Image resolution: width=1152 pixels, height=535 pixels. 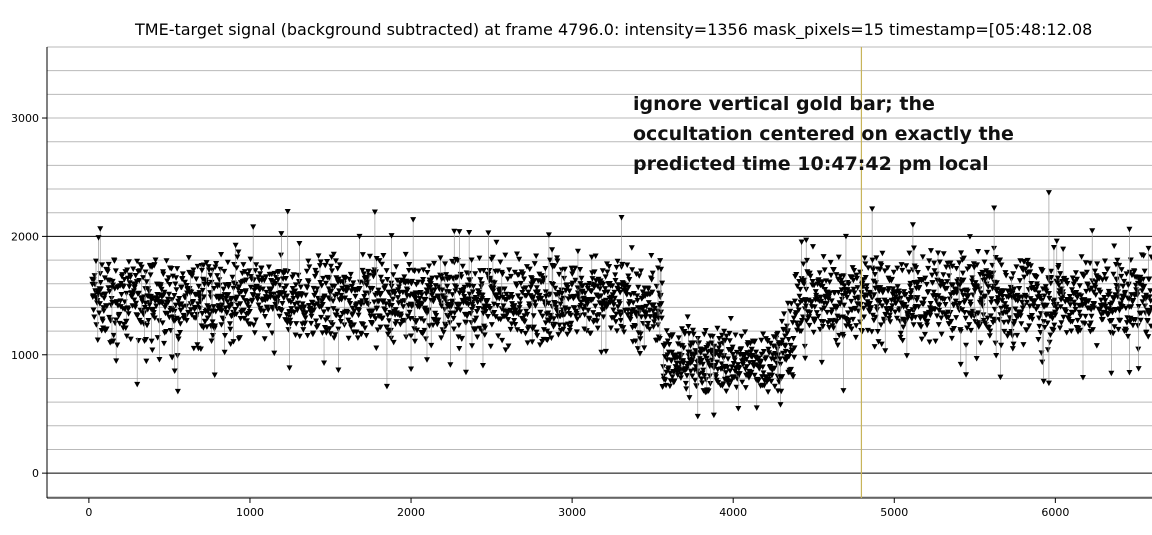 What do you see at coordinates (572, 512) in the screenshot?
I see `x-tick-label: 3000` at bounding box center [572, 512].